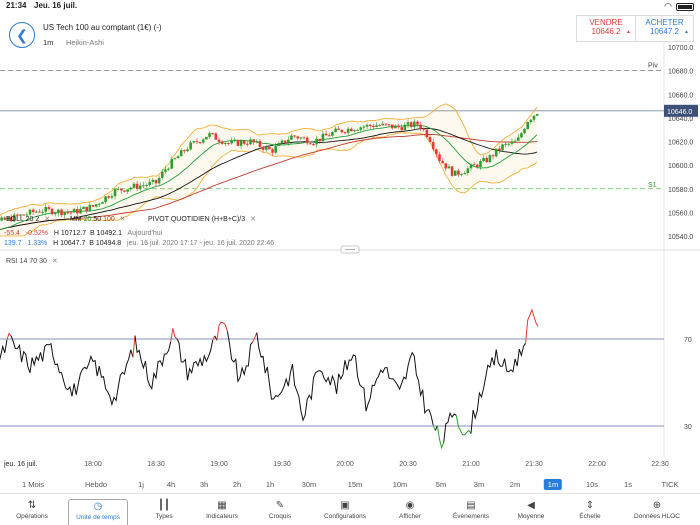  I want to click on boll-name: BOLL, so click(15, 219).